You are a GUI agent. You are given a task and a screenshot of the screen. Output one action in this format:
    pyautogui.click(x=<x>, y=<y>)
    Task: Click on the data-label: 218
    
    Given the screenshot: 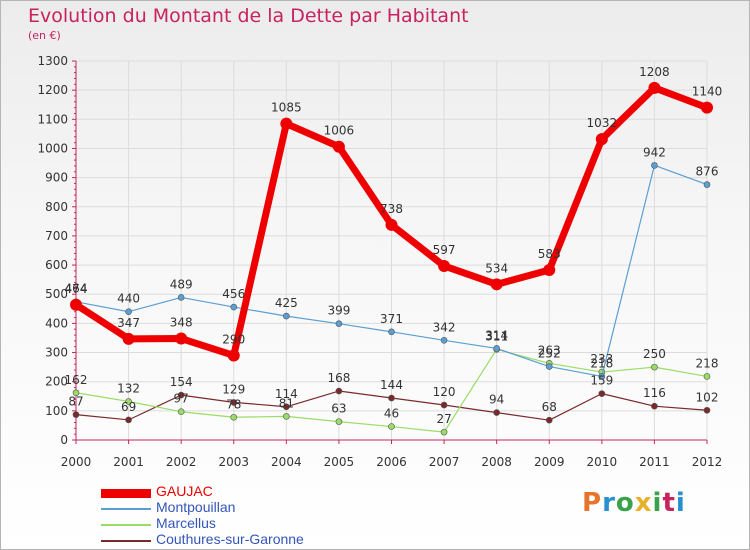 What is the action you would take?
    pyautogui.click(x=707, y=363)
    